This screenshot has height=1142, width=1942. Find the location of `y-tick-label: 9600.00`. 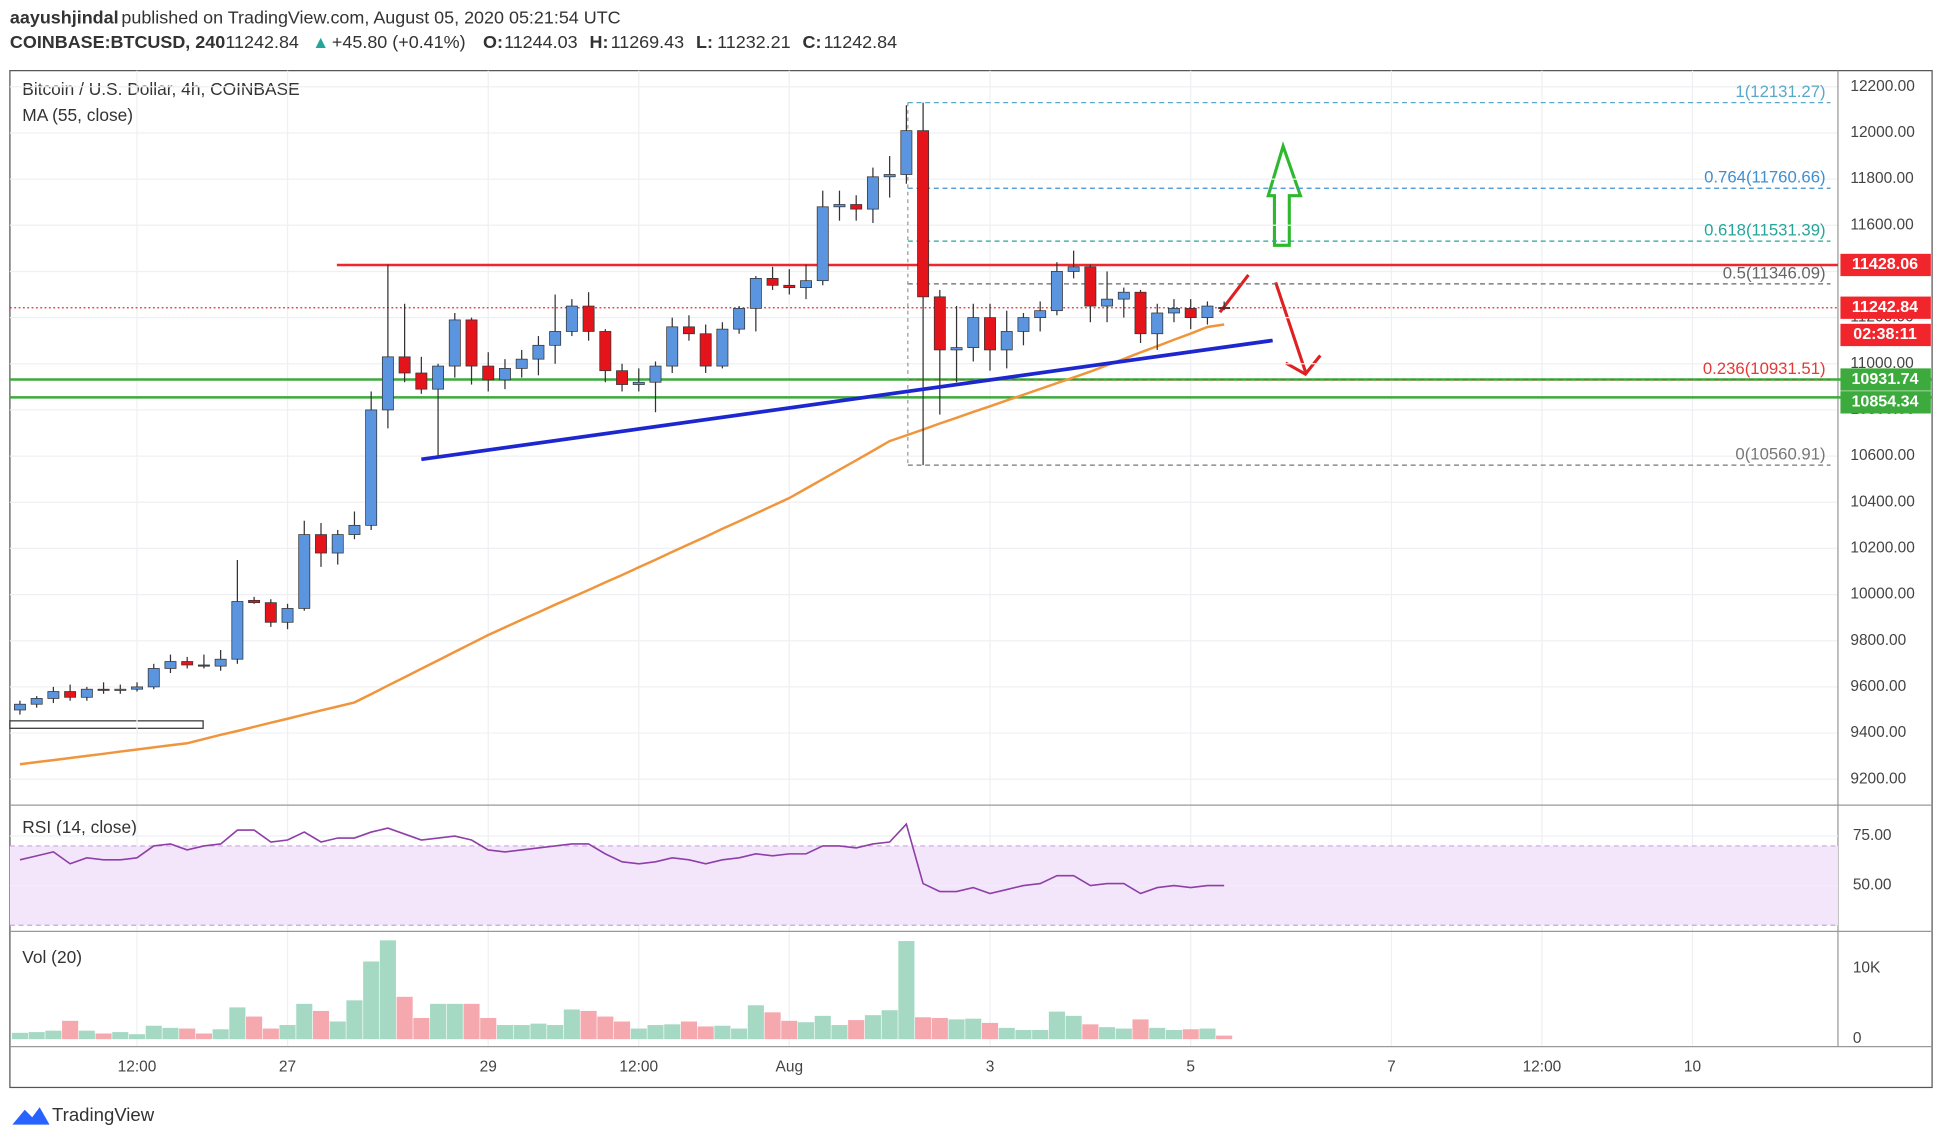

y-tick-label: 9600.00 is located at coordinates (1878, 686).